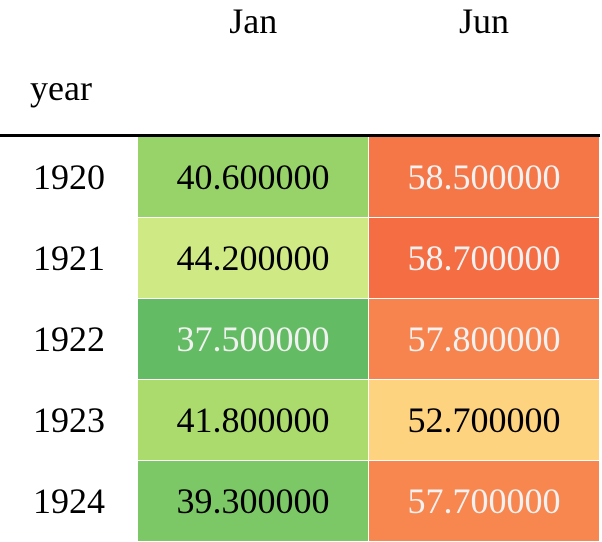 The image size is (602, 542). What do you see at coordinates (484, 258) in the screenshot?
I see `table-cell: 58.700000` at bounding box center [484, 258].